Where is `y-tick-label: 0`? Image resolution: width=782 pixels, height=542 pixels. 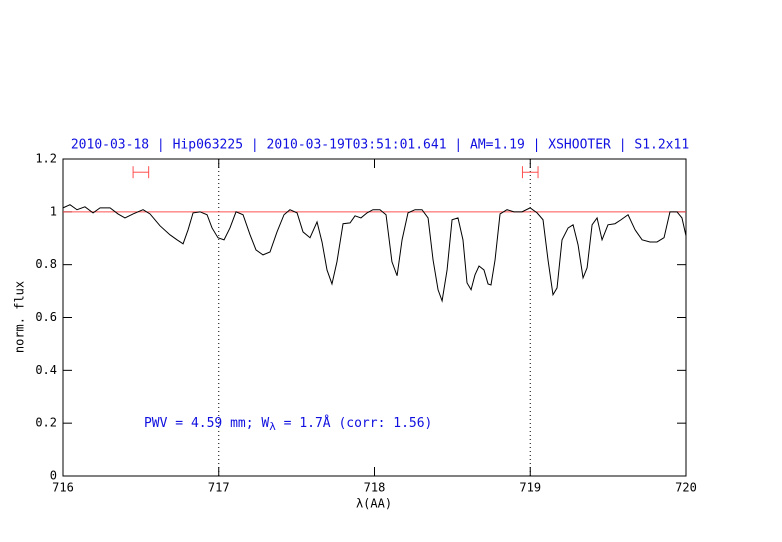
y-tick-label: 0 is located at coordinates (53, 476).